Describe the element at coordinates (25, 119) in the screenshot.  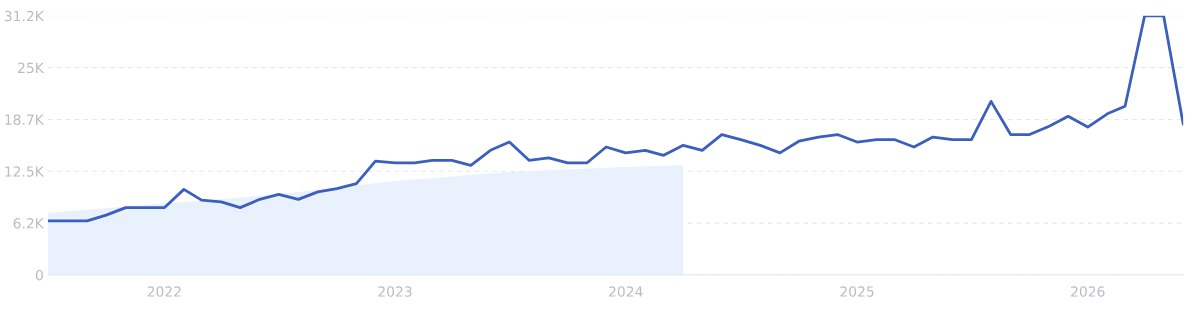
I see `y-tick-label: 18.7K` at that location.